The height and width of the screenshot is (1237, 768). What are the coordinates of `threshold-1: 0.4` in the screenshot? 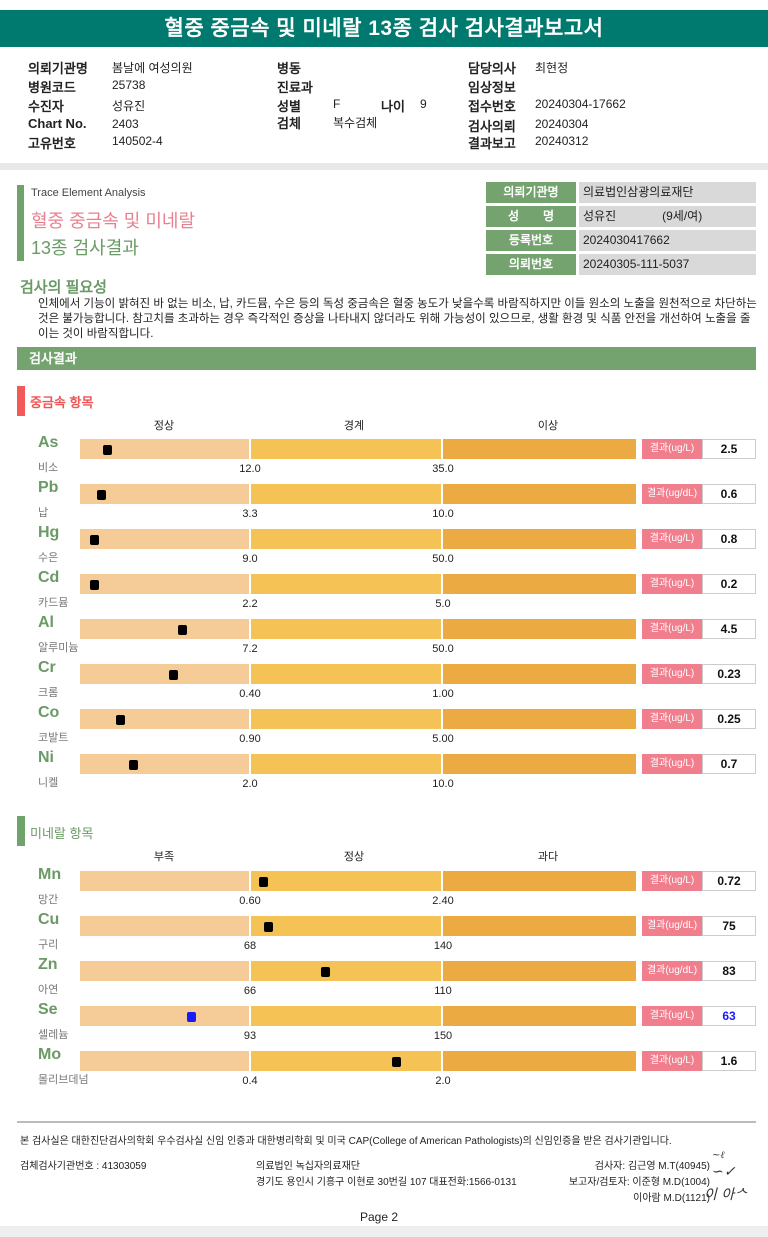 It's located at (250, 1081).